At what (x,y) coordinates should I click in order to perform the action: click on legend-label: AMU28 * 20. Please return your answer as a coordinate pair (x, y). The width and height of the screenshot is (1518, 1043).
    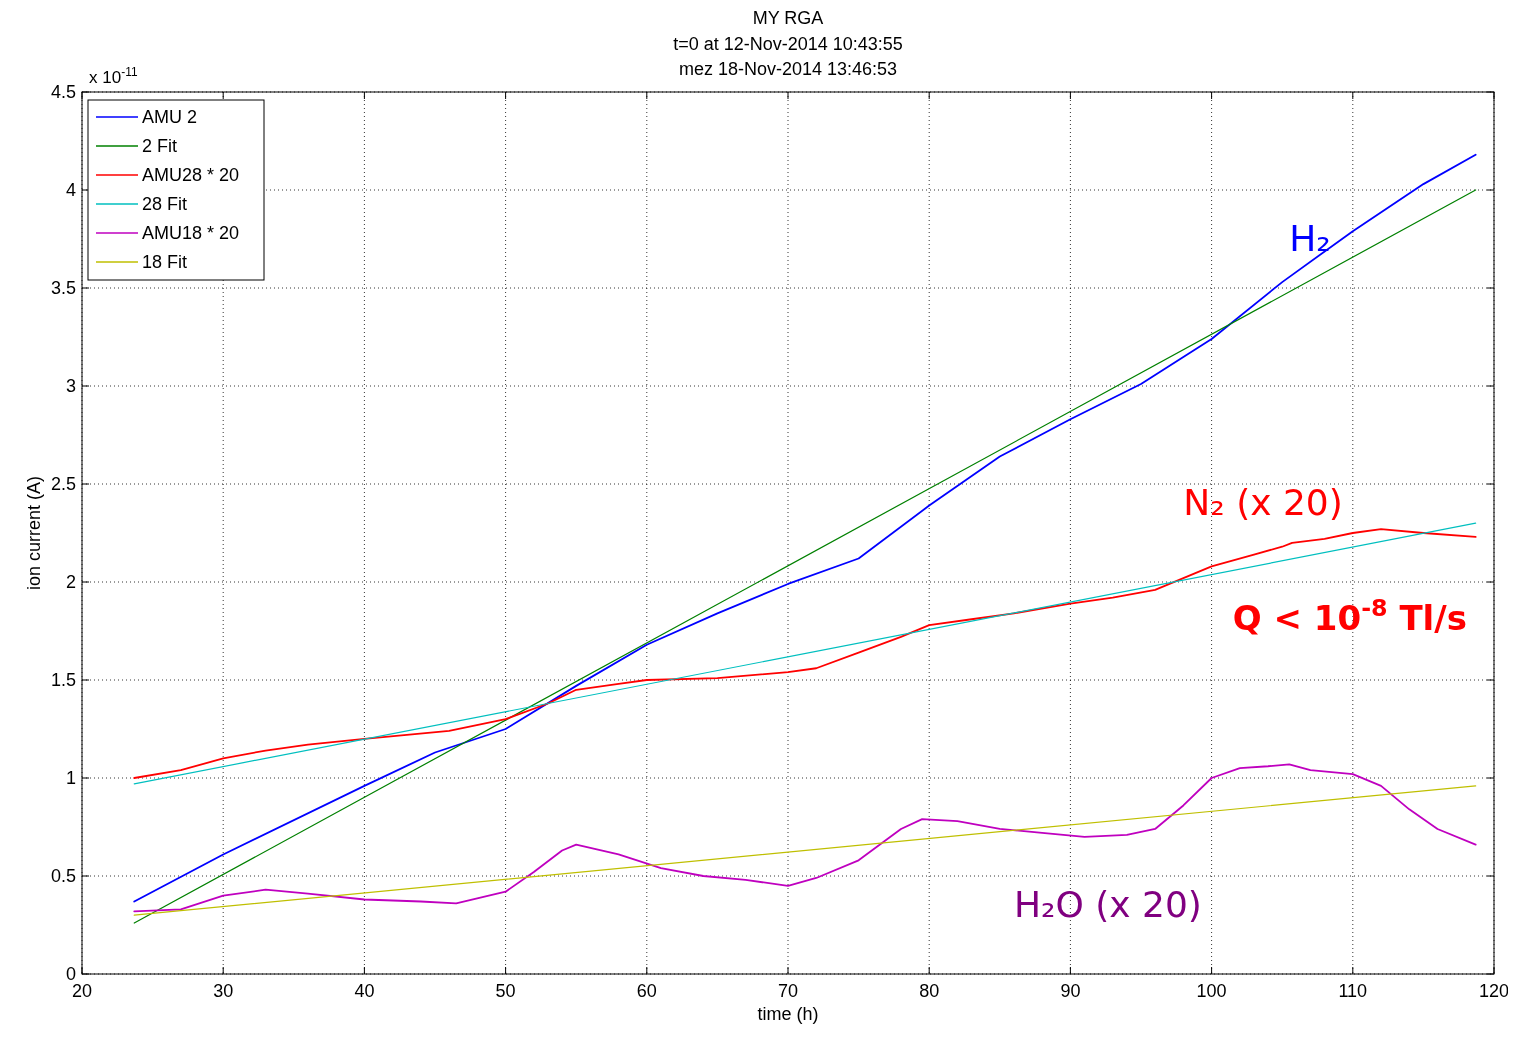
    Looking at the image, I should click on (191, 175).